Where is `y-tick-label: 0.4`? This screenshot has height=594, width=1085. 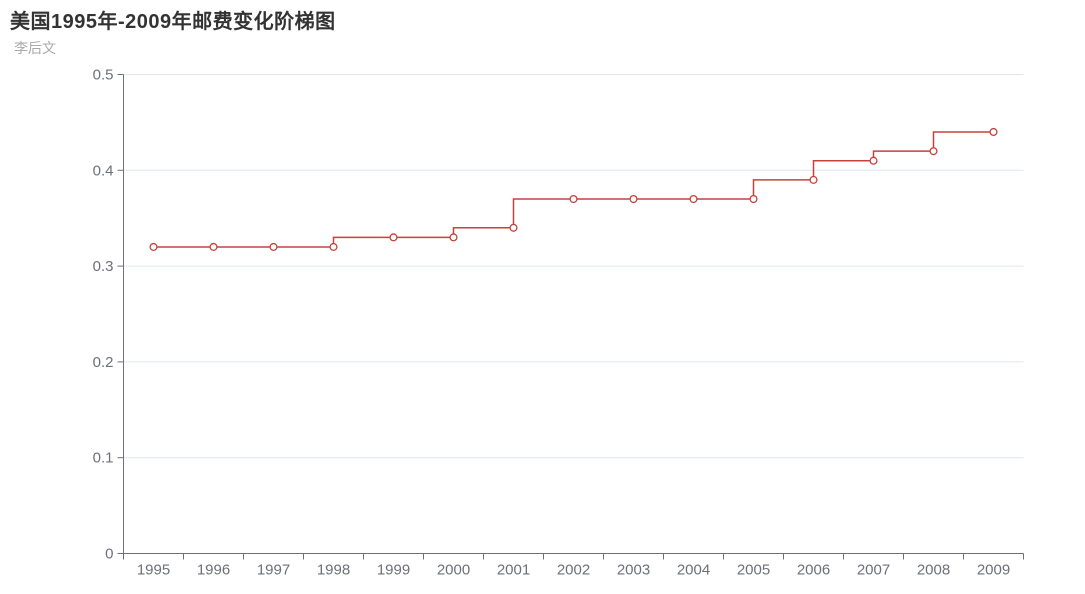
y-tick-label: 0.4 is located at coordinates (103, 170).